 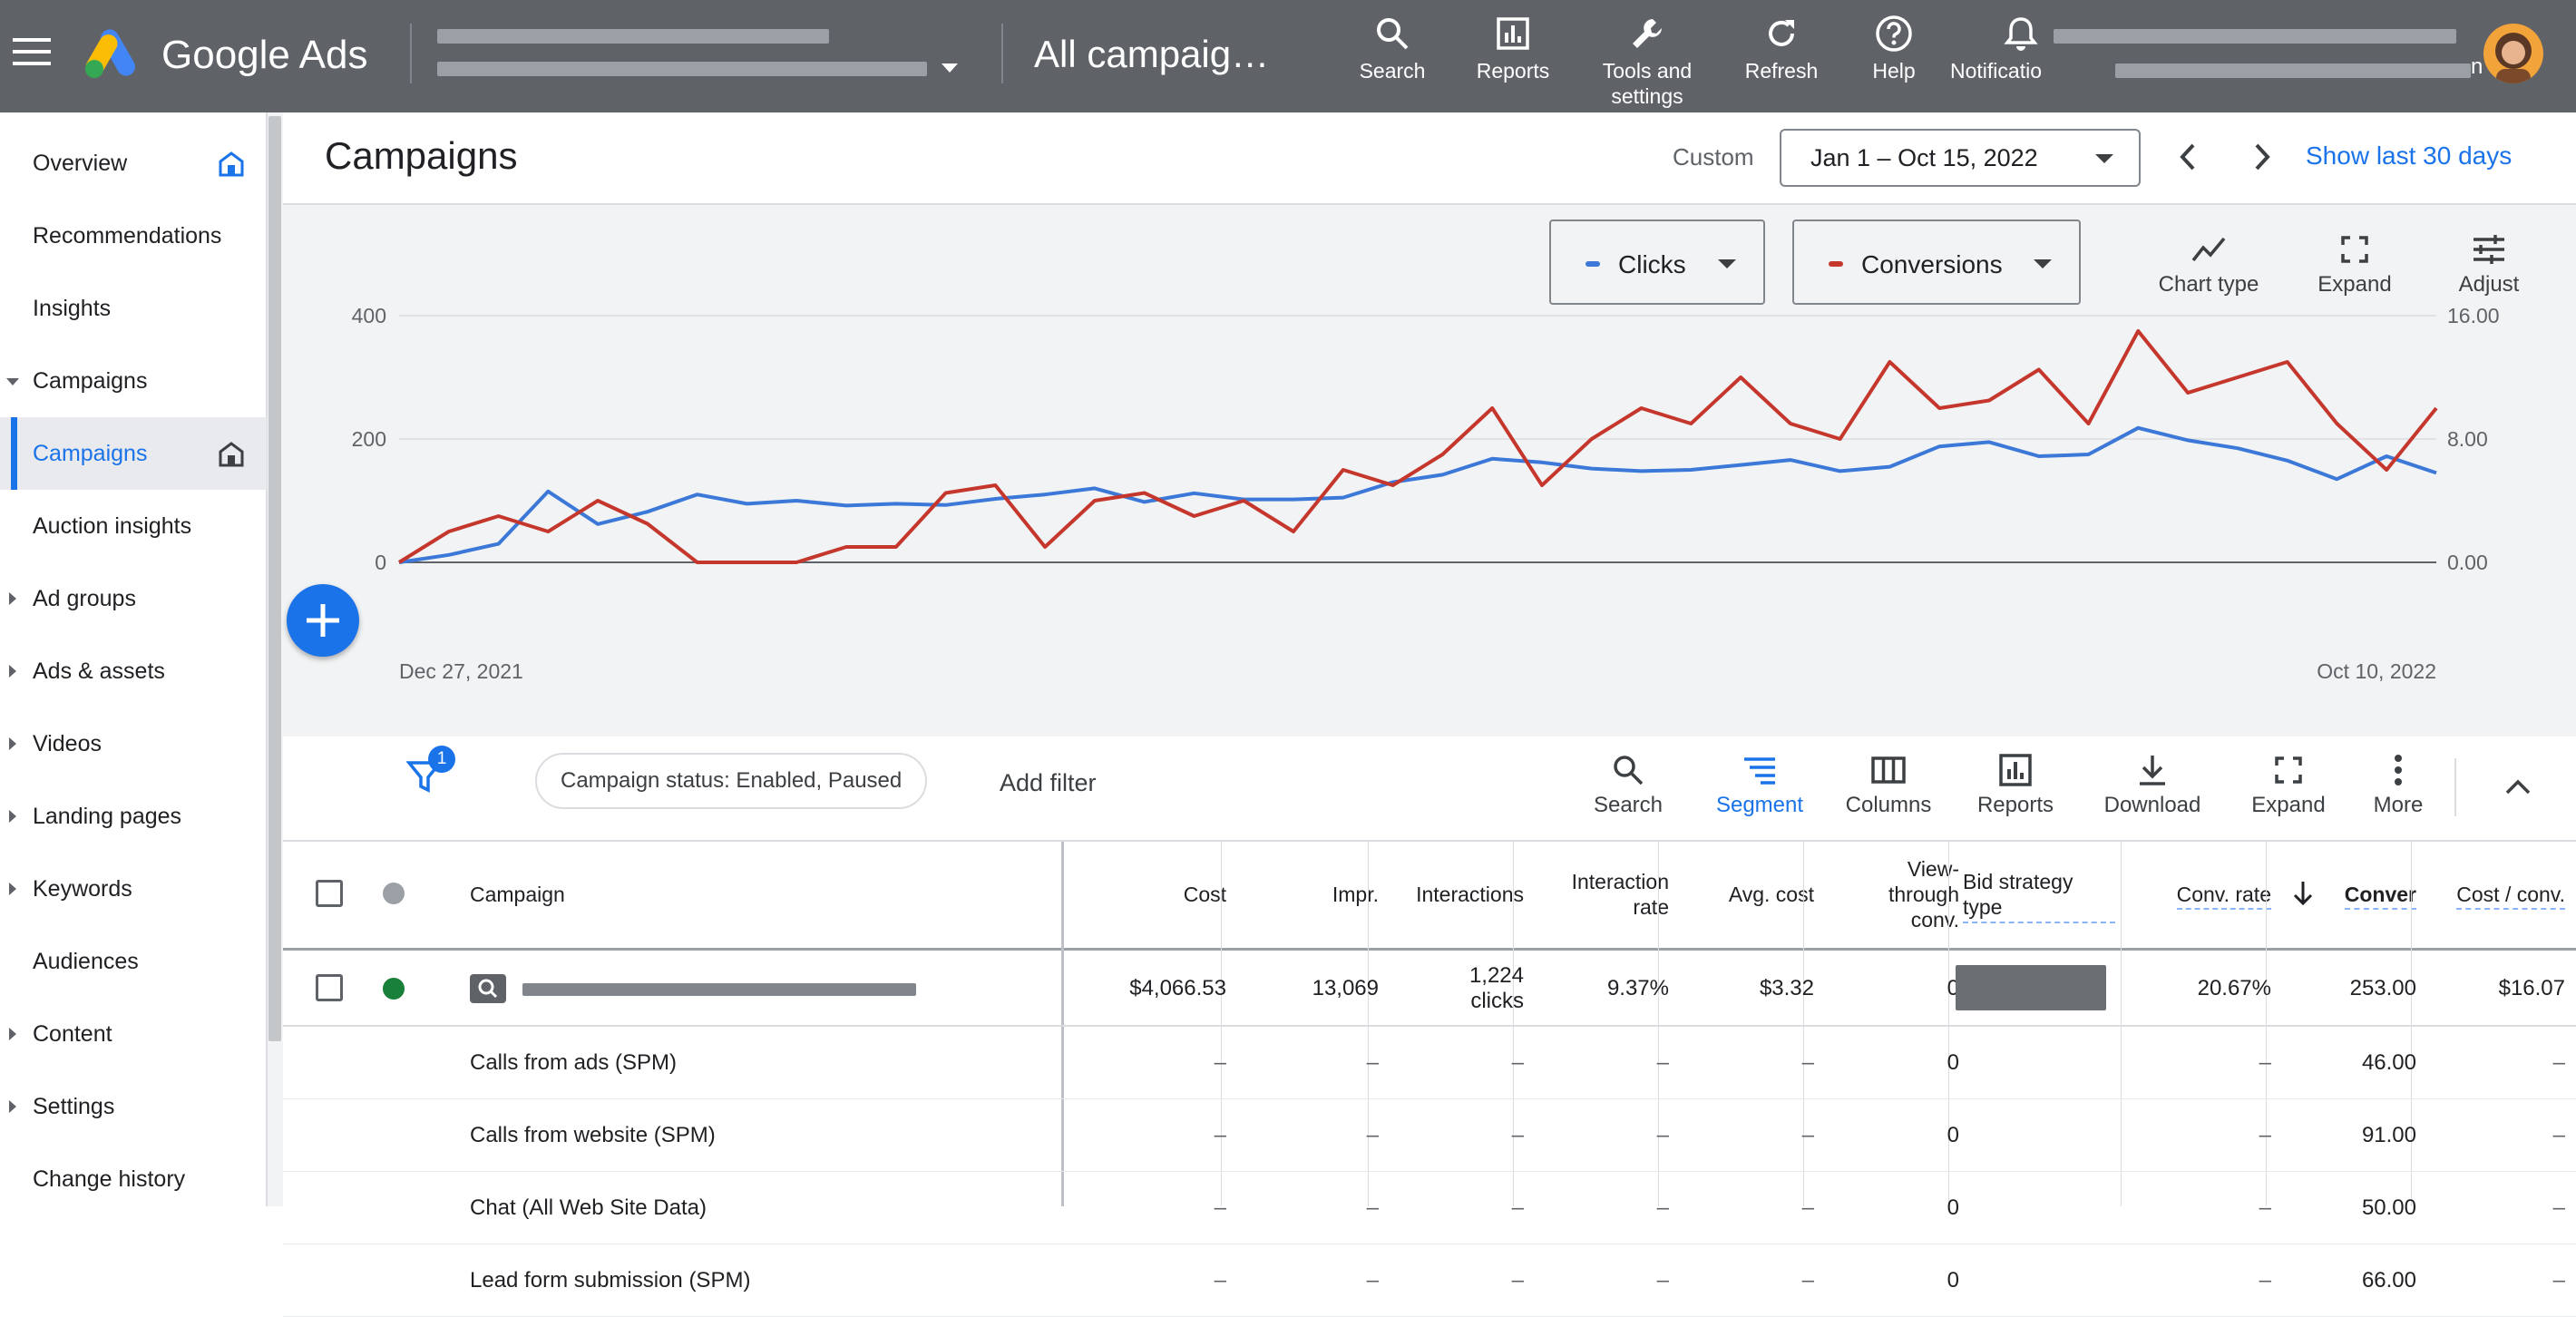 What do you see at coordinates (133, 381) in the screenshot?
I see `sidebar-group-campaigns: Campaigns` at bounding box center [133, 381].